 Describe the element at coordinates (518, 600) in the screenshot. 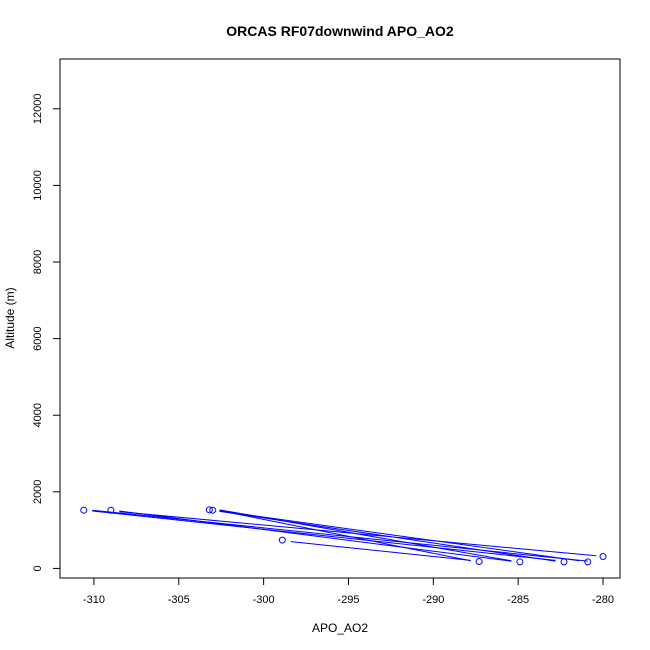

I see `x-tick-label: -285` at that location.